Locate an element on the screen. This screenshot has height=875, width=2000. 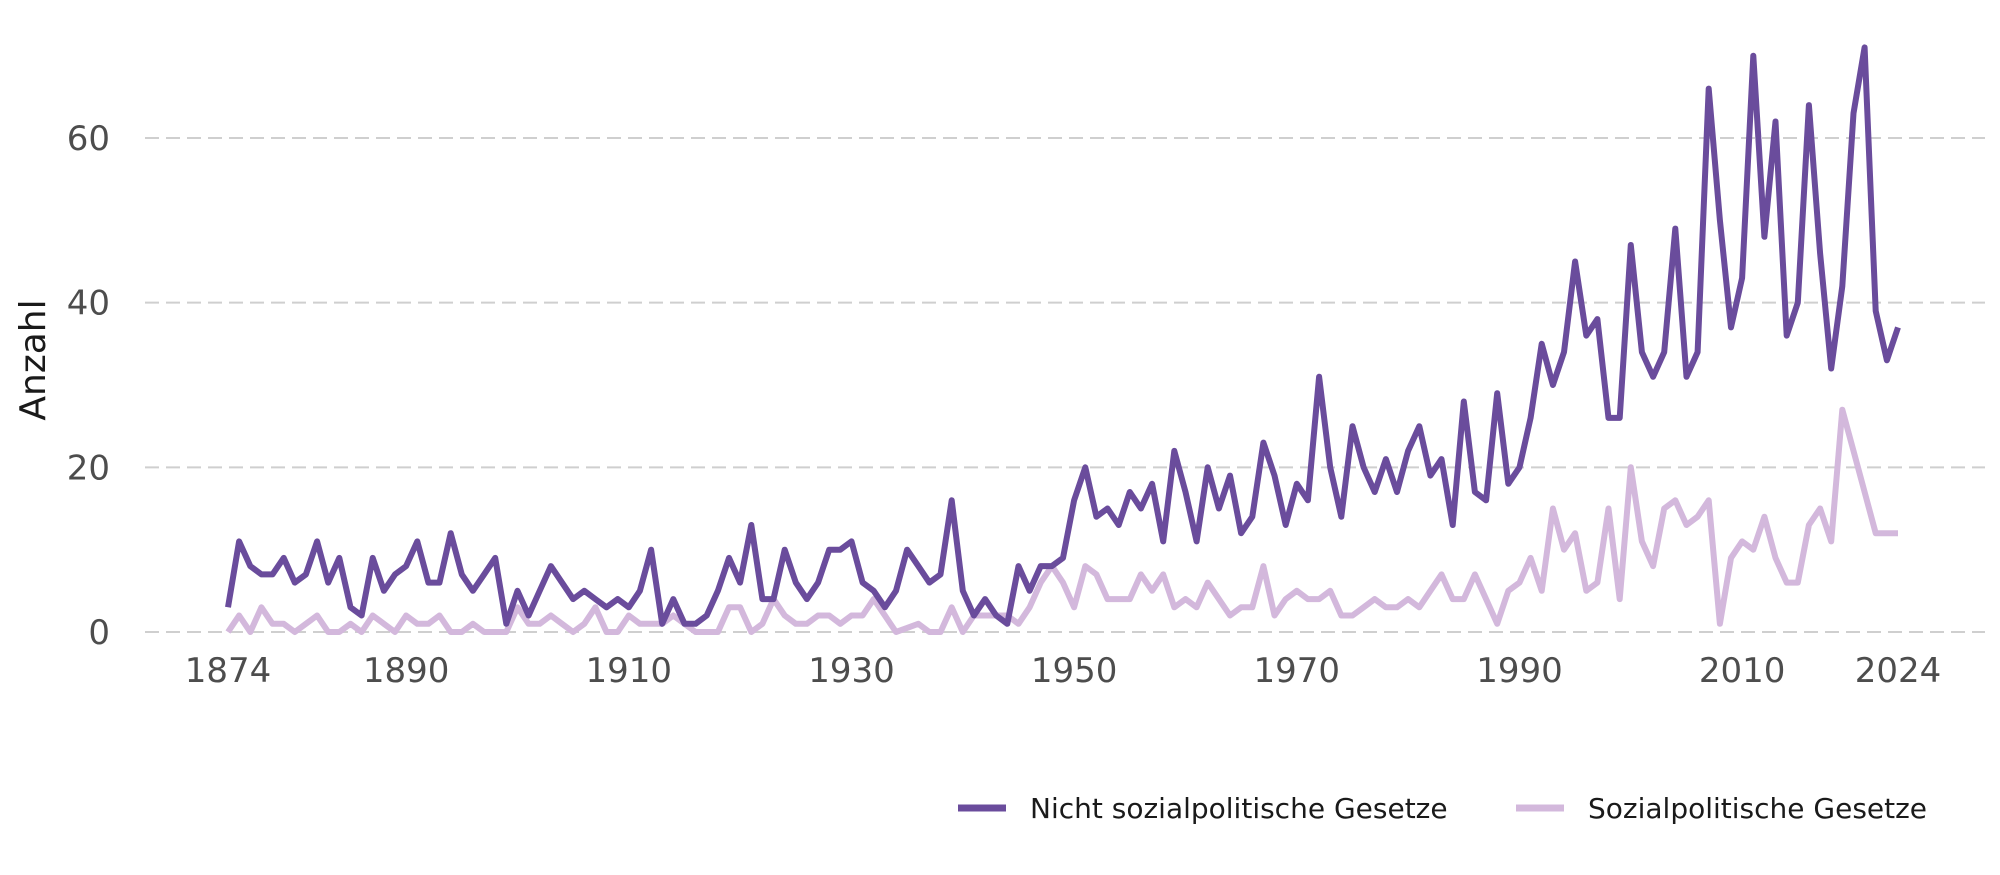
x-tick-label: 1970 is located at coordinates (1297, 671).